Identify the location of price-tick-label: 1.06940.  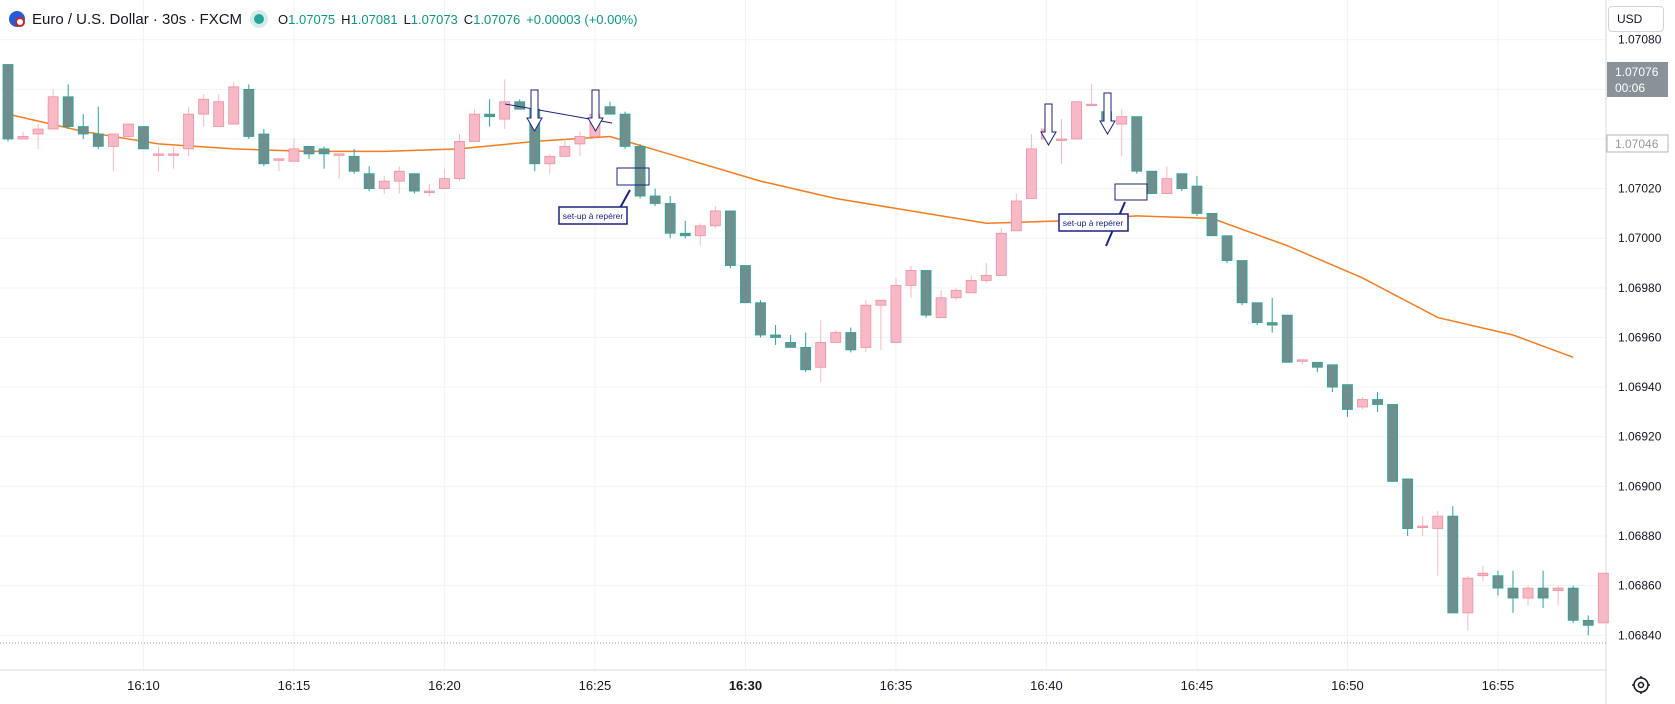
(1640, 387).